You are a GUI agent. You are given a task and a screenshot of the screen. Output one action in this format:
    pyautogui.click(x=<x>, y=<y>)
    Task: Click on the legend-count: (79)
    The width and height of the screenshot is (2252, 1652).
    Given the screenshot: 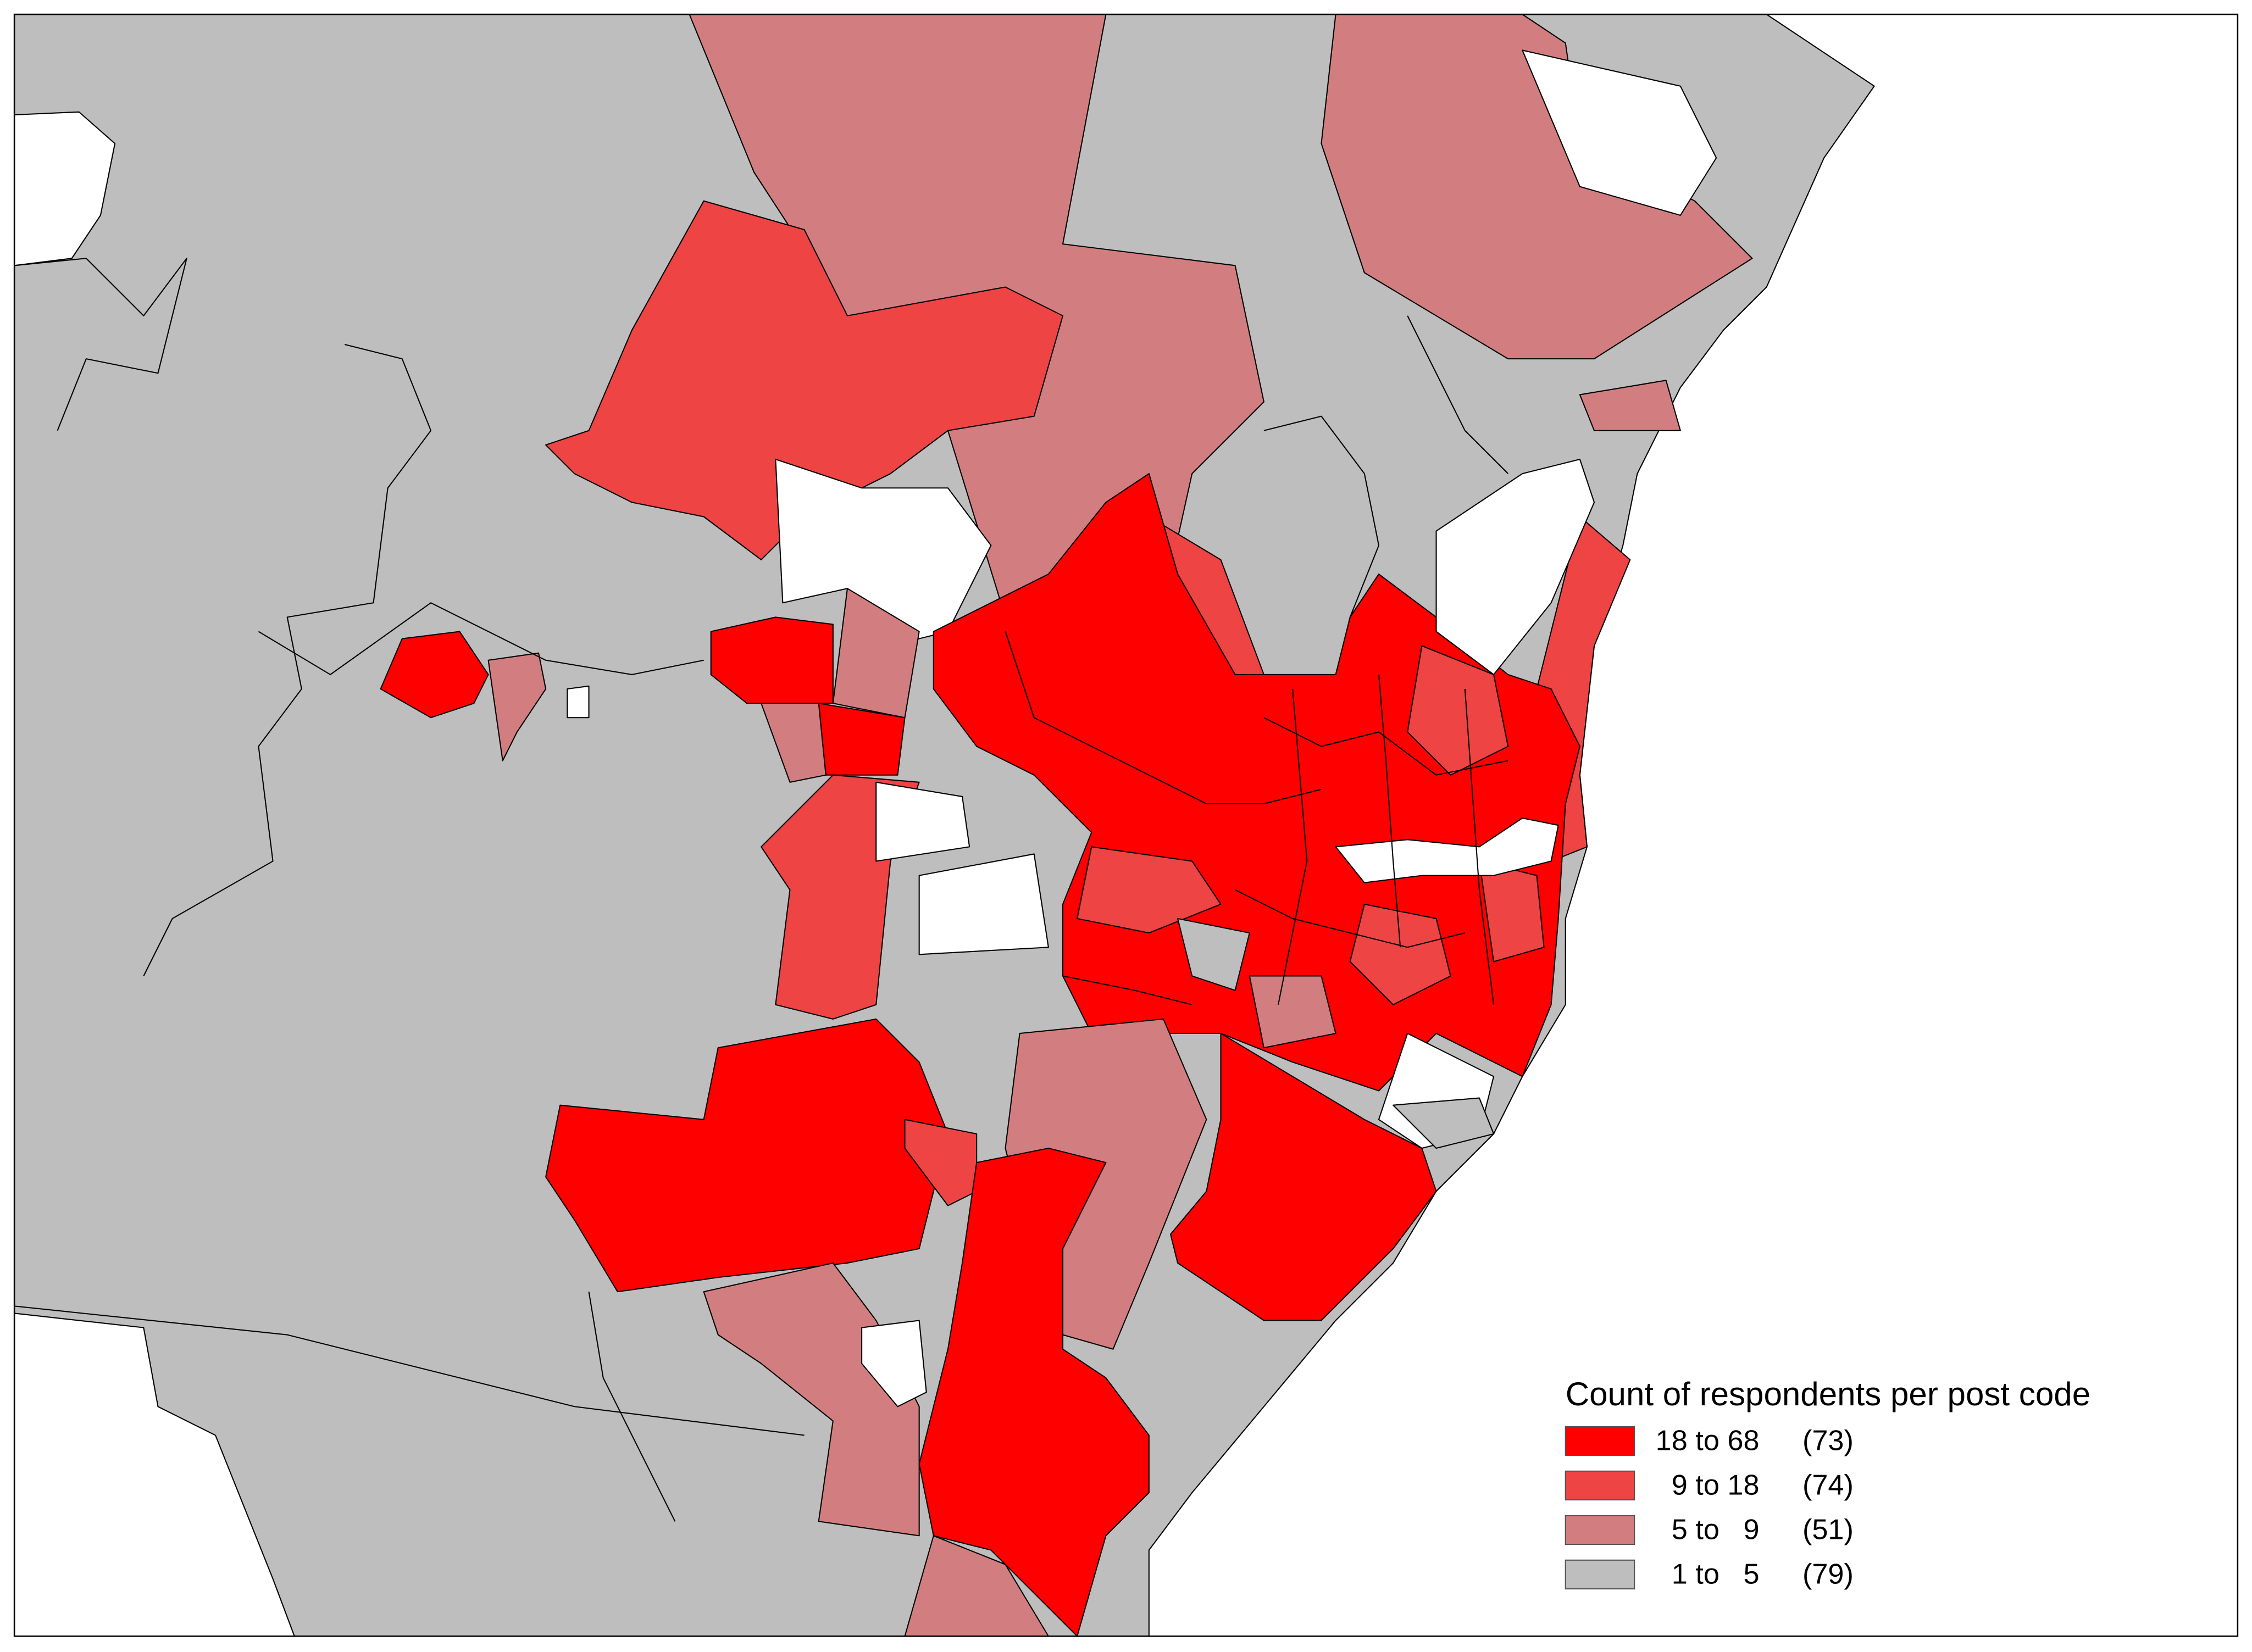 What is the action you would take?
    pyautogui.click(x=1828, y=1574)
    